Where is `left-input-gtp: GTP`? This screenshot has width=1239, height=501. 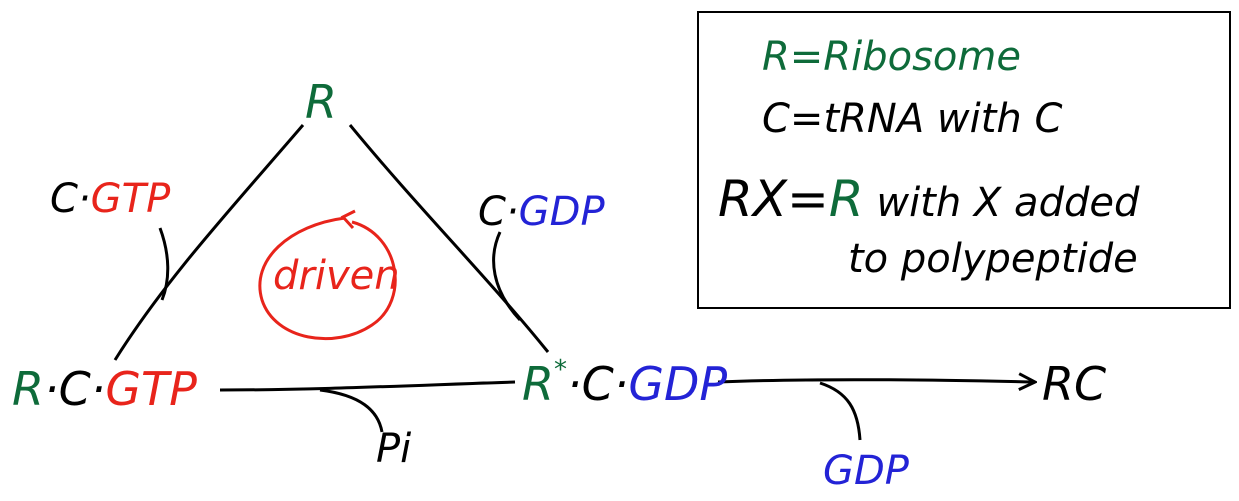
left-input-gtp: GTP is located at coordinates (131, 199).